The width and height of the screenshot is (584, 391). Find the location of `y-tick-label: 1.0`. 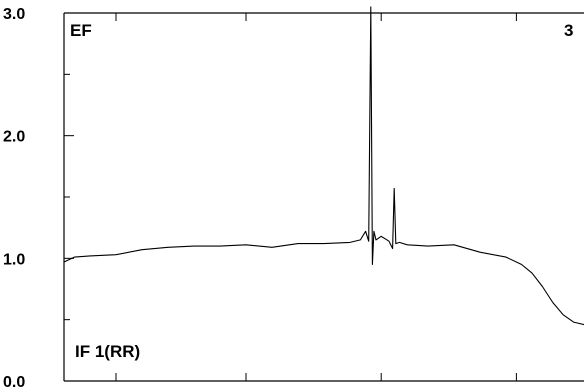

y-tick-label: 1.0 is located at coordinates (14, 259).